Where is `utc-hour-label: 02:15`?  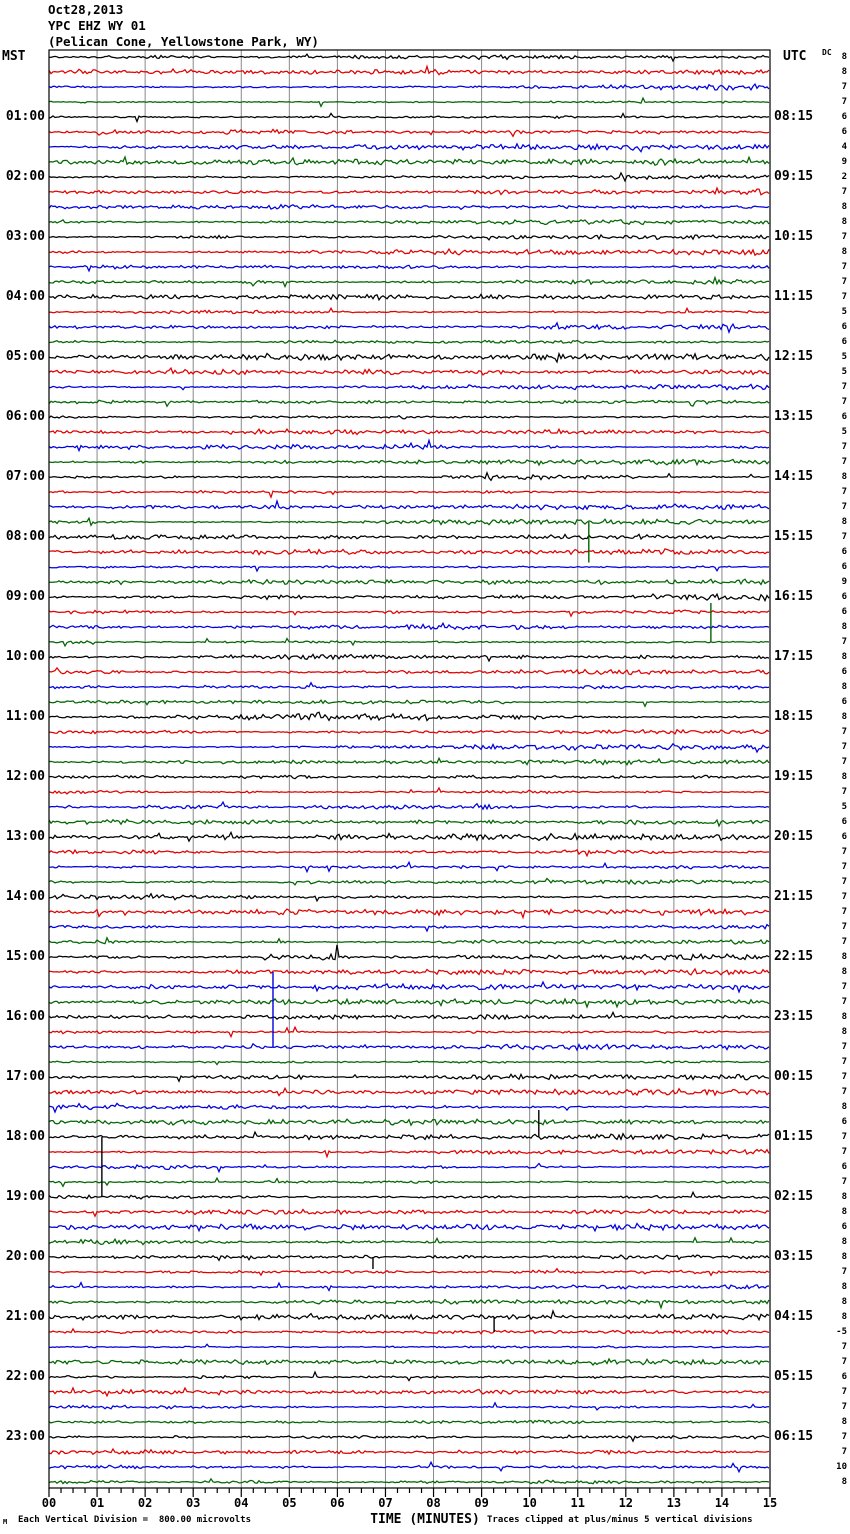
utc-hour-label: 02:15 is located at coordinates (794, 1196).